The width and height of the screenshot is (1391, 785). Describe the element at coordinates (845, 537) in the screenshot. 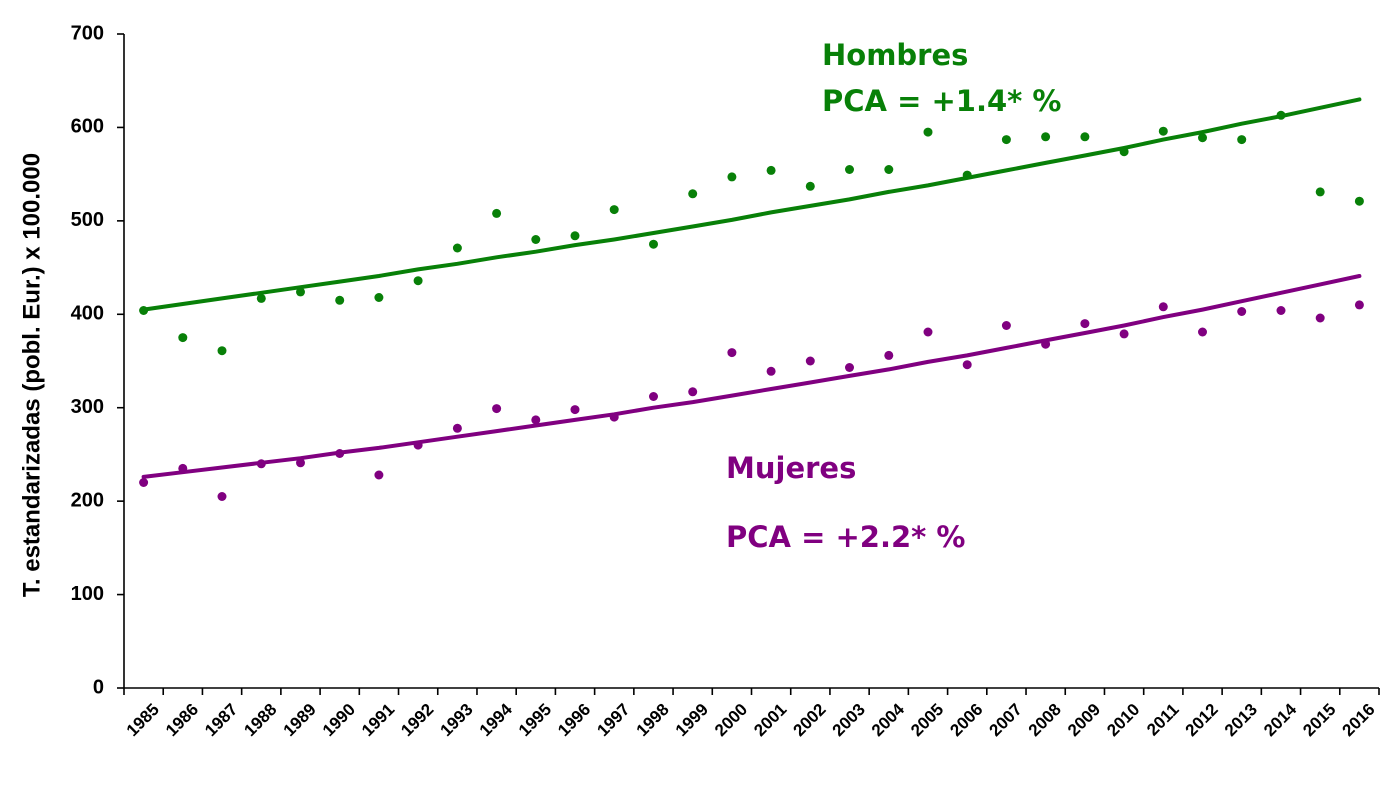

I see `series-annotation-mujeres: PCA = +2.2* %` at that location.